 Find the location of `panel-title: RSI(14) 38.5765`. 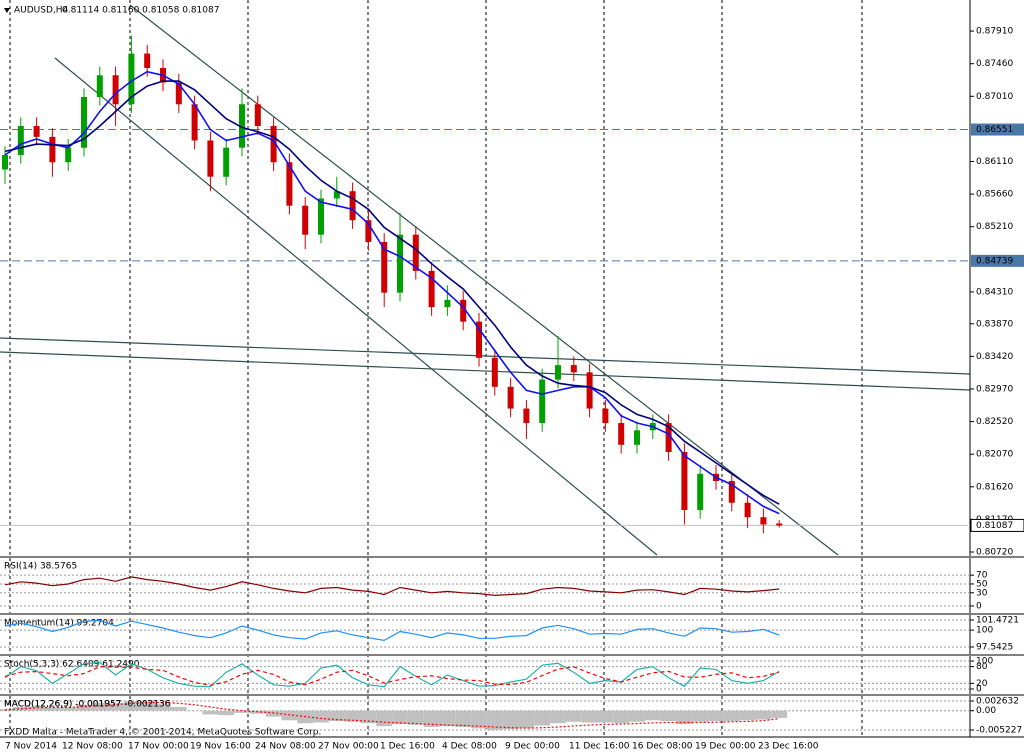

panel-title: RSI(14) 38.5765 is located at coordinates (40, 567).